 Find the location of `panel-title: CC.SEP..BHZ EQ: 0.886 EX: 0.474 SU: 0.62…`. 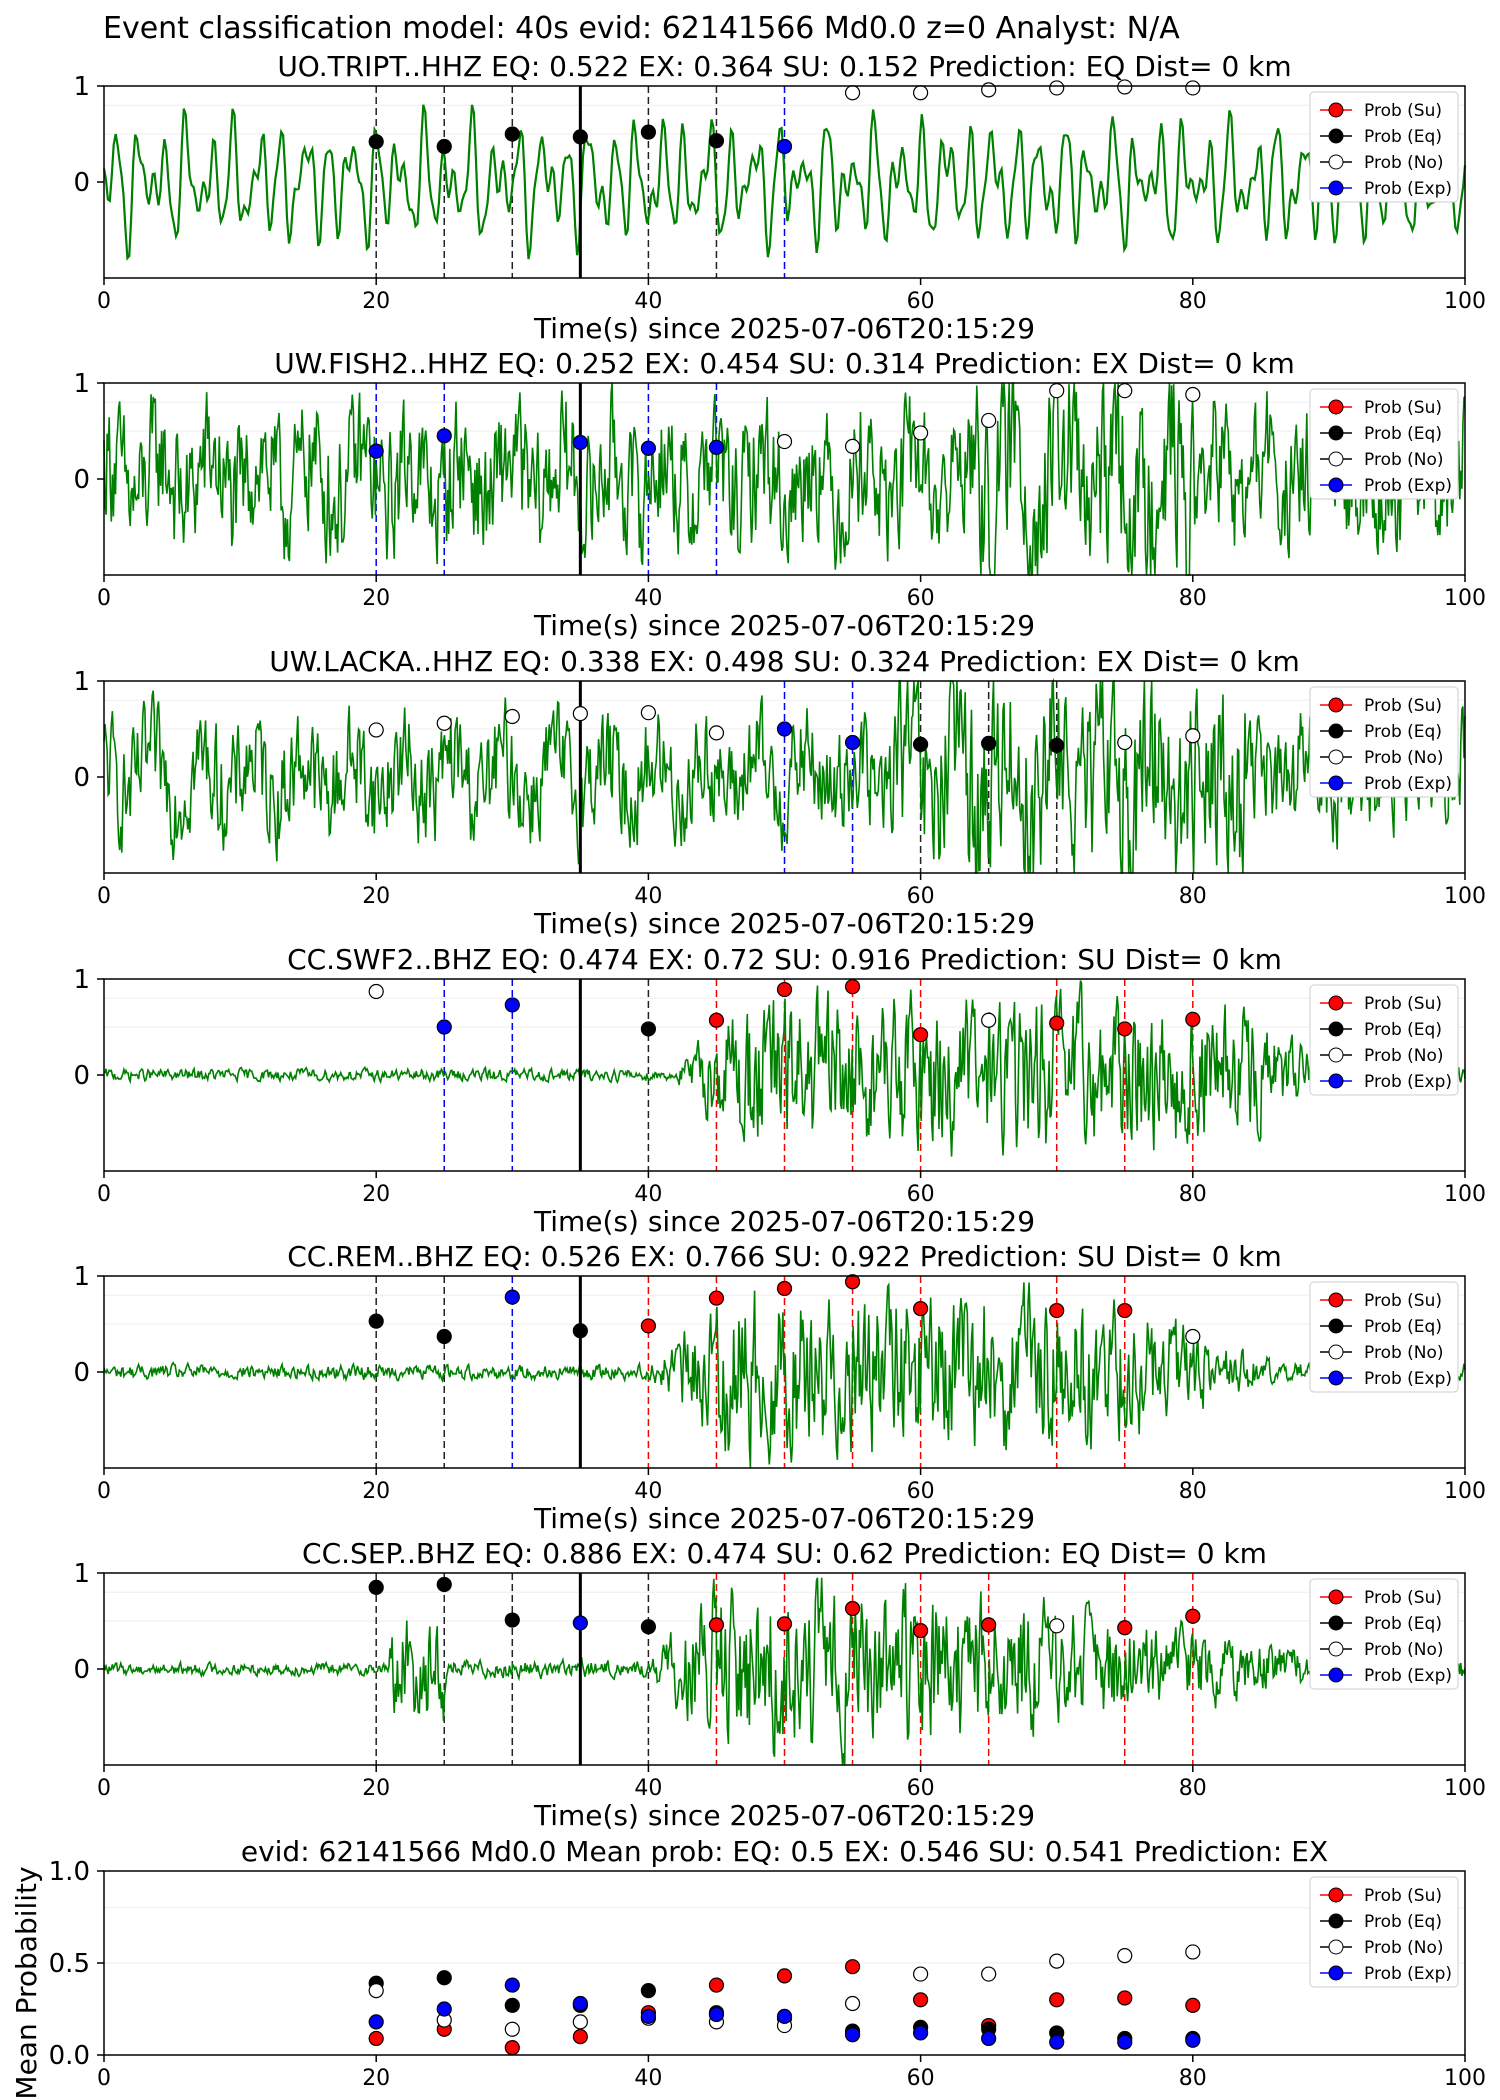

panel-title: CC.SEP..BHZ EQ: 0.886 EX: 0.474 SU: 0.62… is located at coordinates (784, 1553).